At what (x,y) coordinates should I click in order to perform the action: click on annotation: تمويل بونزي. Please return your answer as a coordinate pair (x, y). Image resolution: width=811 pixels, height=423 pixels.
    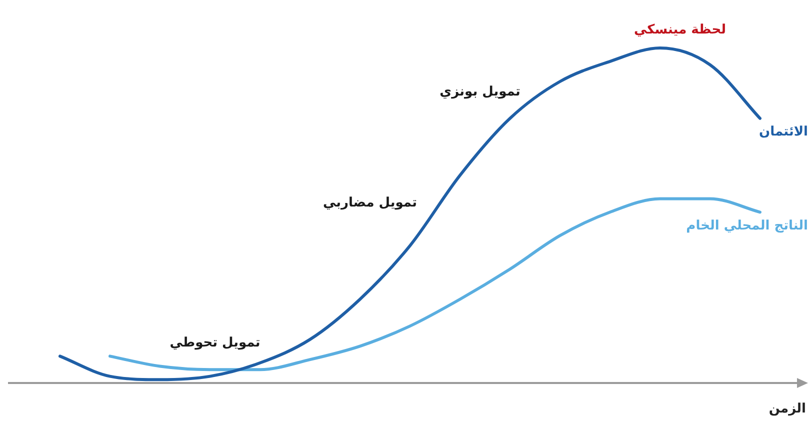
    Looking at the image, I should click on (480, 92).